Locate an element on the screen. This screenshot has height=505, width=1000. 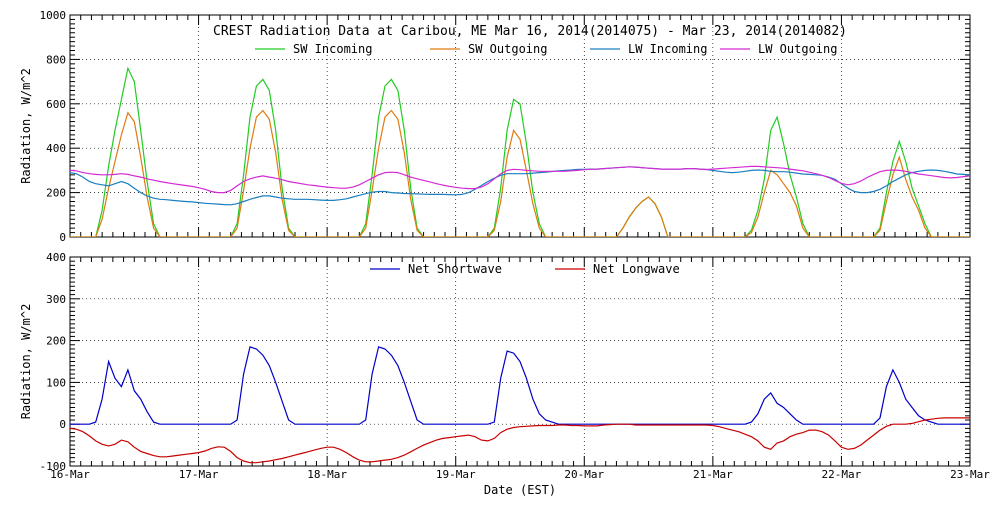
x-tick-label: 17-Mar is located at coordinates (199, 474).